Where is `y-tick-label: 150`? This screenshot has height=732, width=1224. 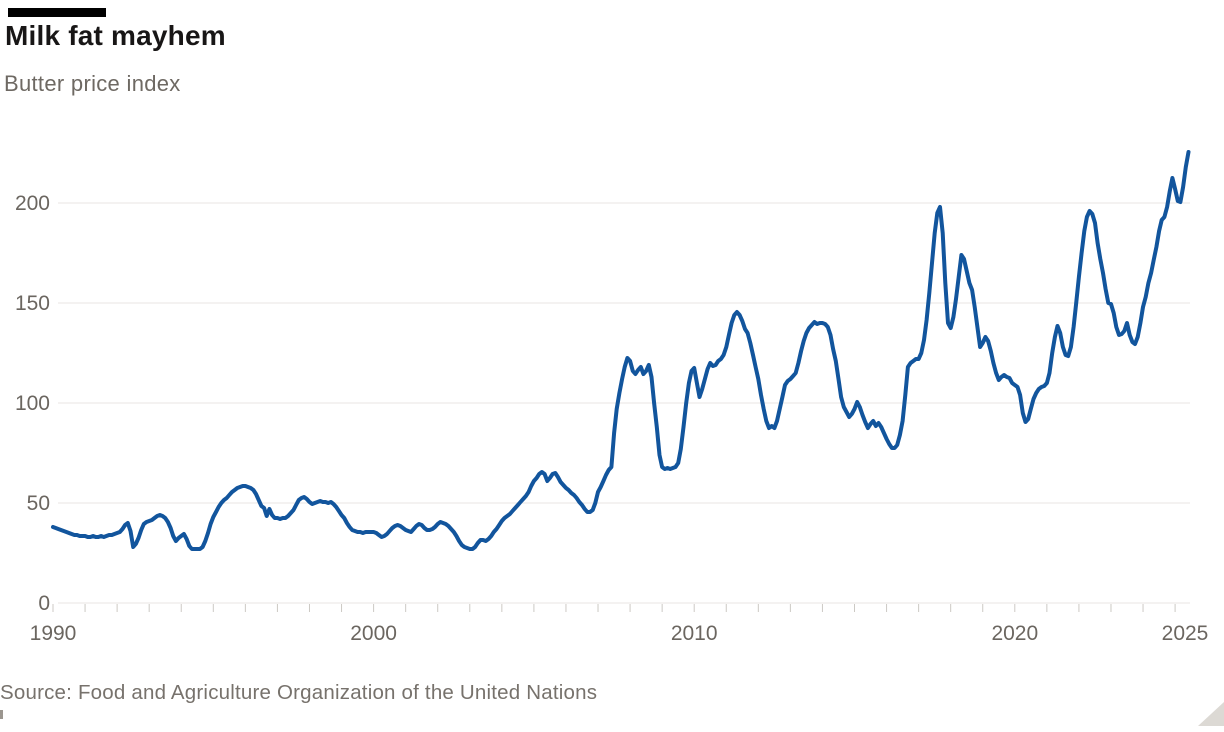
y-tick-label: 150 is located at coordinates (32, 303).